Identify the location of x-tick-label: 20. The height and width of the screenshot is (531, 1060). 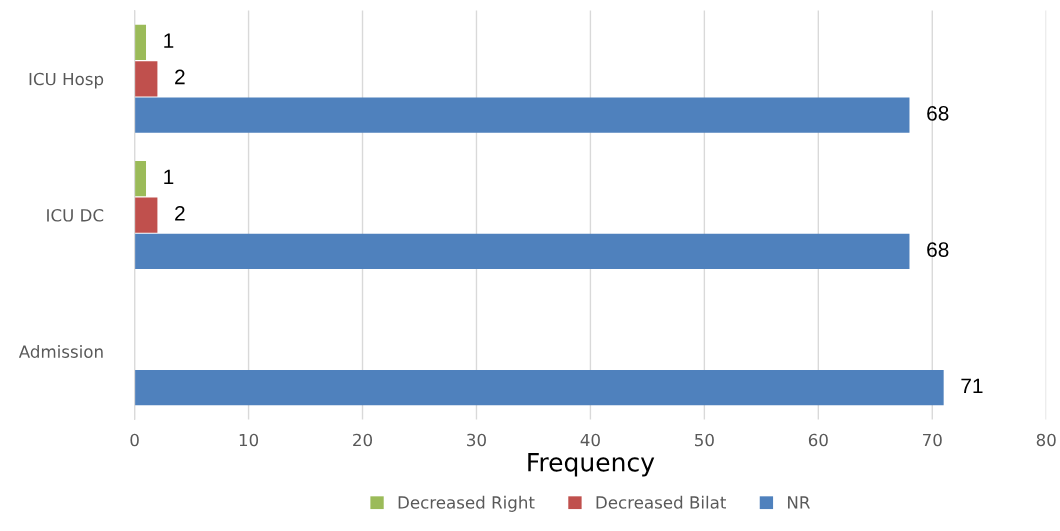
(363, 440).